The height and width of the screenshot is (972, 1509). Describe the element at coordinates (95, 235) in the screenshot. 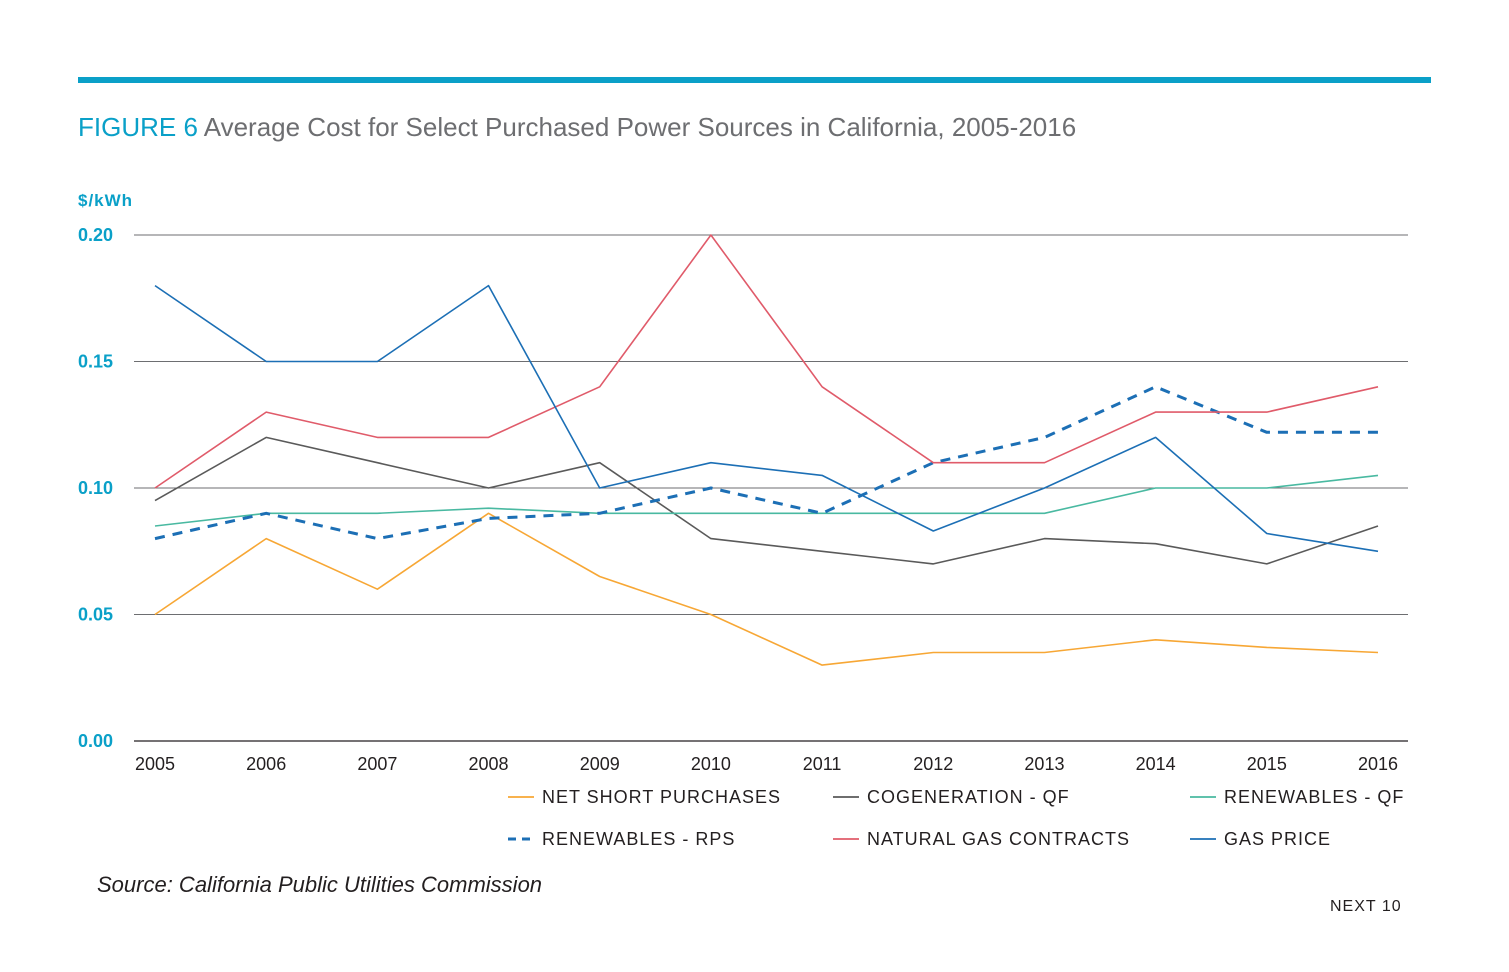

I see `y-tick-label: 0.20` at that location.